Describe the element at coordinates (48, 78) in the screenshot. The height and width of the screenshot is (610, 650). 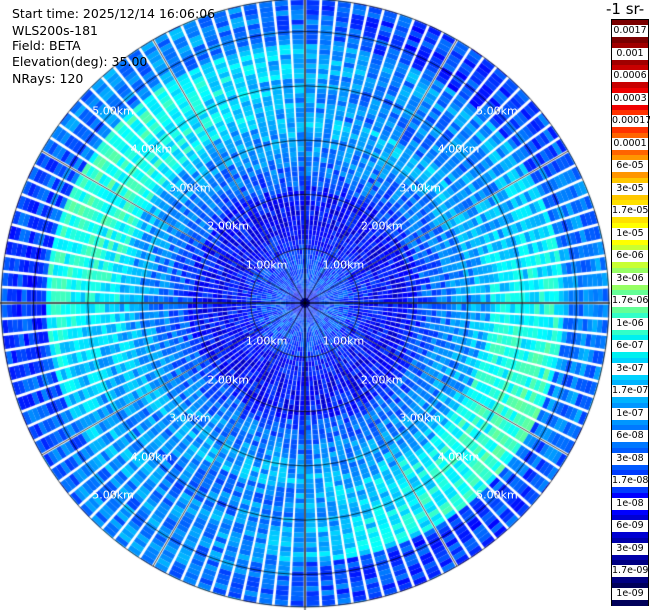
I see `nrays-text: NRays: 120` at that location.